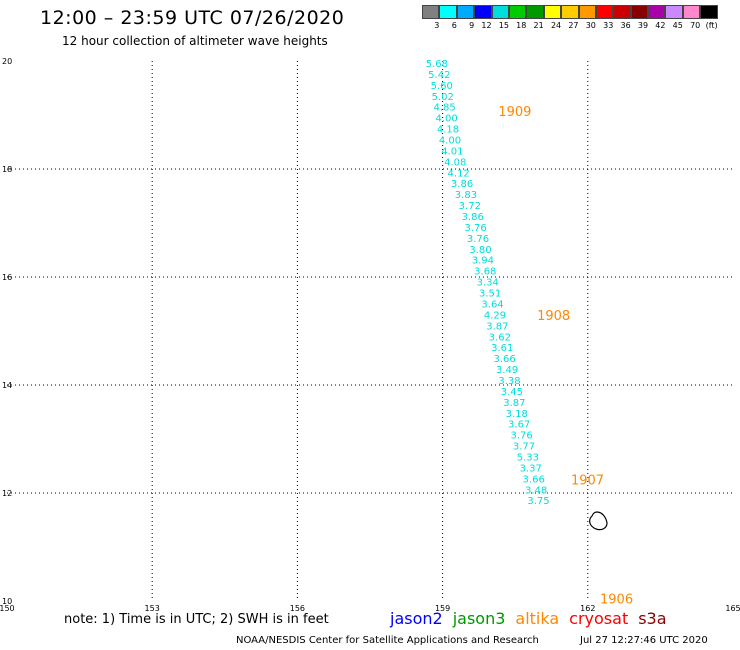 This screenshot has height=650, width=740. Describe the element at coordinates (437, 25) in the screenshot. I see `colorbar-label: 3` at that location.